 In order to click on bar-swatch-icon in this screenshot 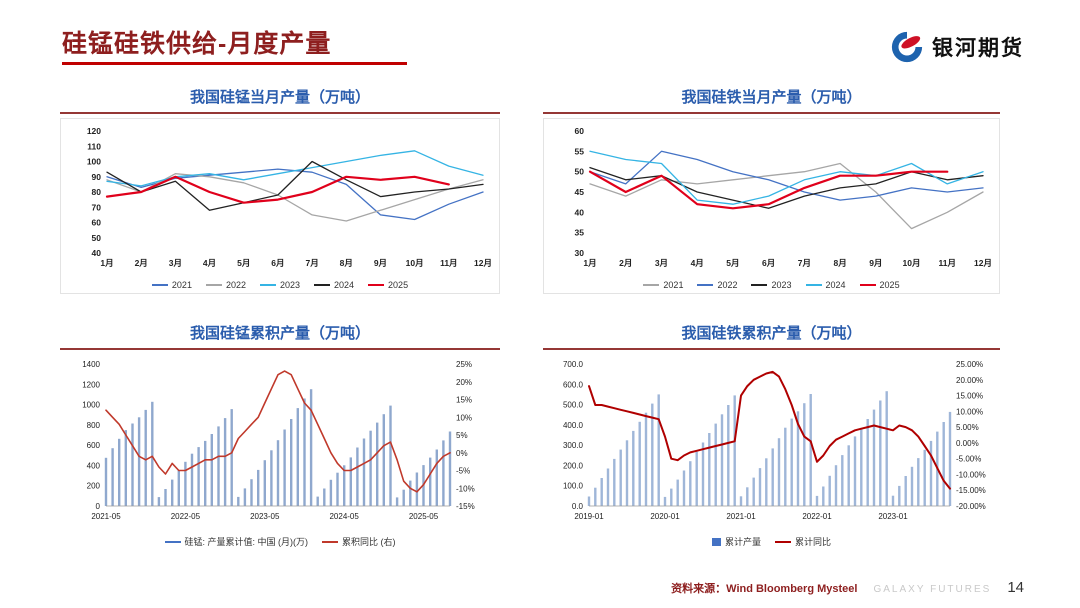, I will do `click(716, 541)`.